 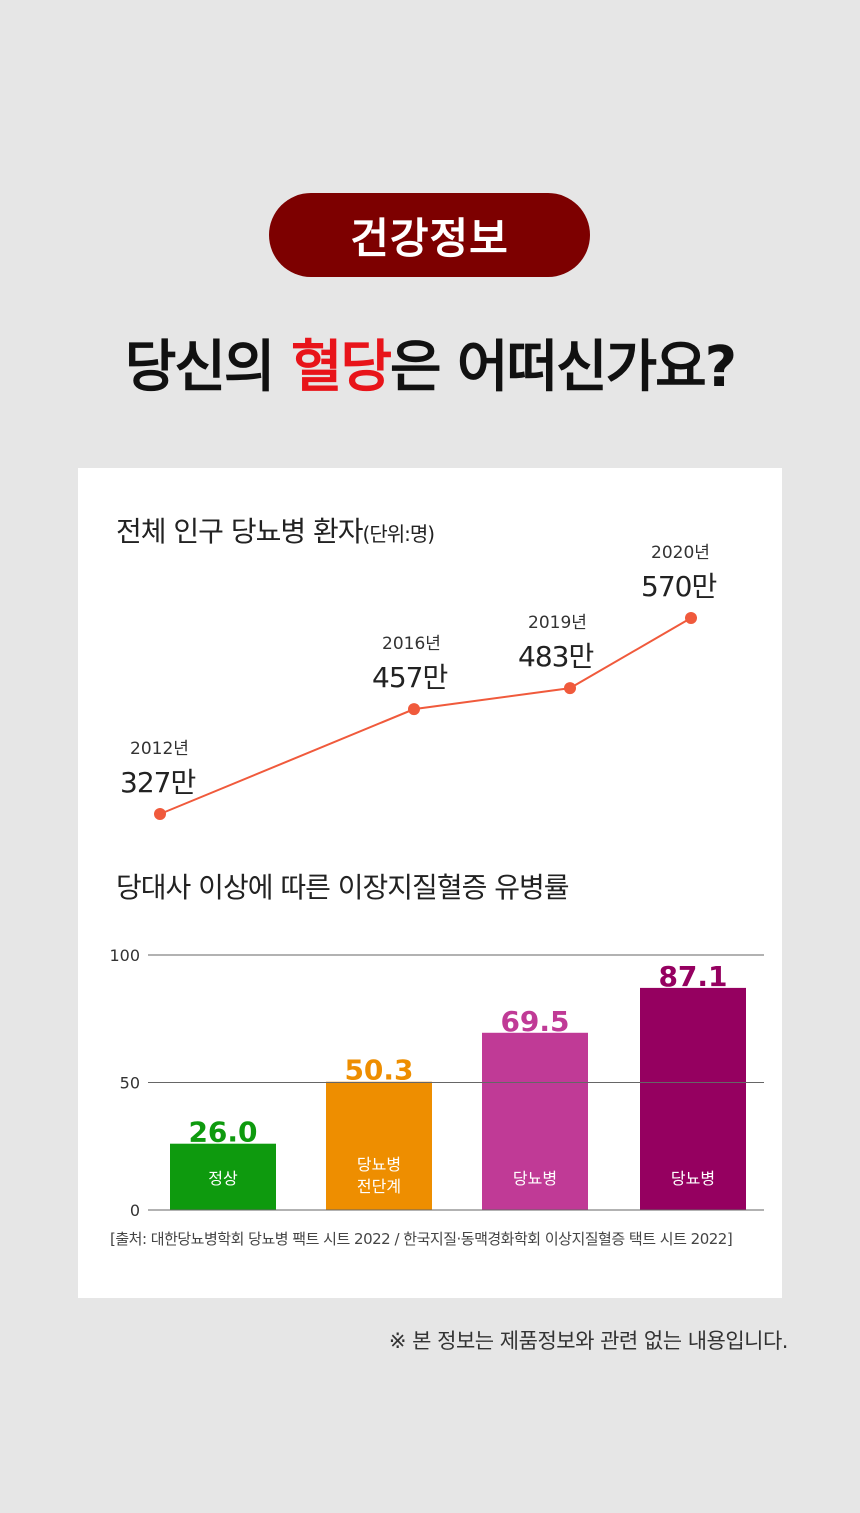 I want to click on bar-value-label: 26.0, so click(x=222, y=1132).